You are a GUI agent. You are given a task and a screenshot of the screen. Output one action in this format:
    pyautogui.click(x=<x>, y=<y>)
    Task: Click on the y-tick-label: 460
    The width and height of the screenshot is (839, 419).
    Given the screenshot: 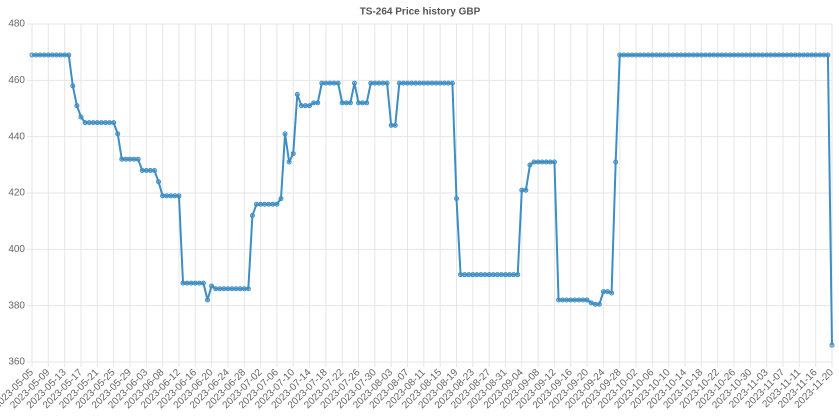 What is the action you would take?
    pyautogui.click(x=16, y=80)
    